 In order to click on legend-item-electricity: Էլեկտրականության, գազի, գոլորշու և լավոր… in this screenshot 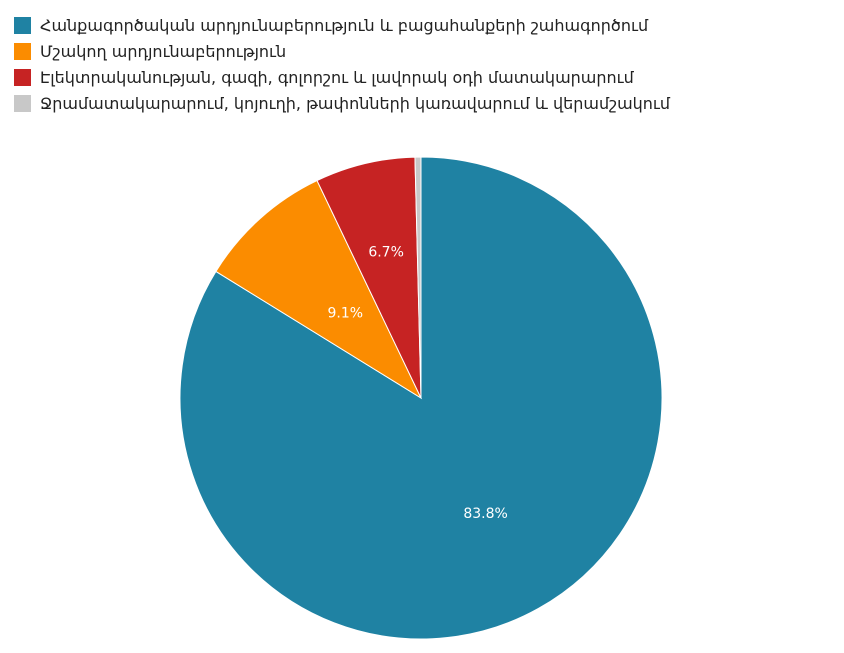, I will do `click(342, 77)`.